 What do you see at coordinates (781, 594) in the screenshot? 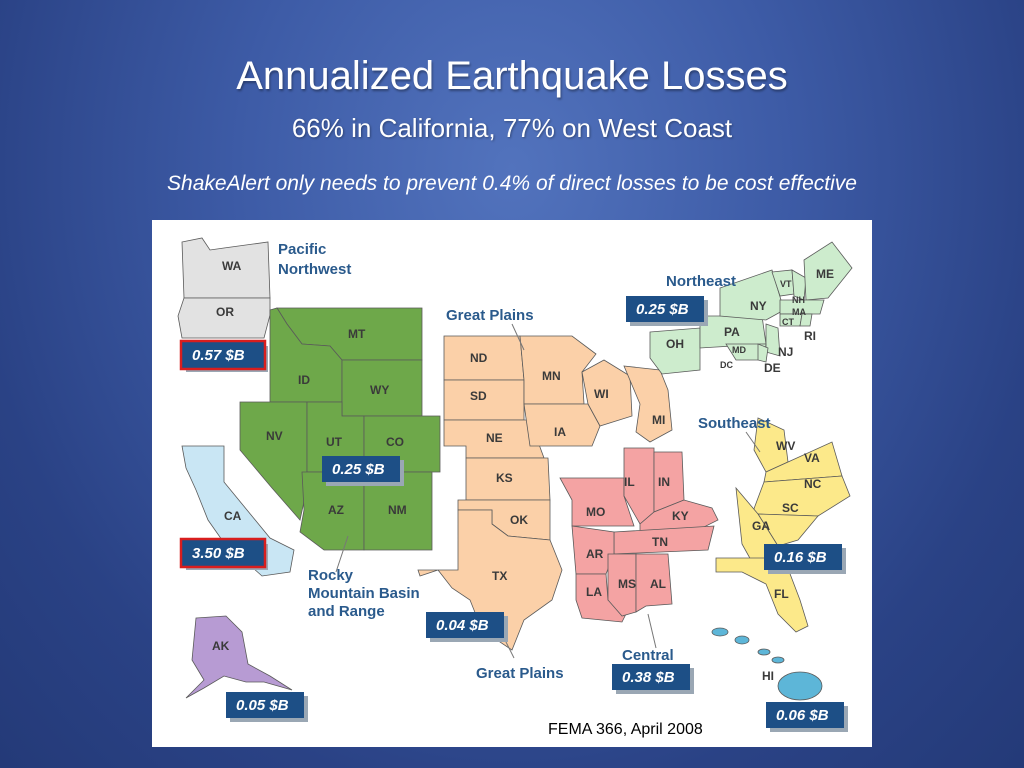
I see `state-label-fl: FL` at bounding box center [781, 594].